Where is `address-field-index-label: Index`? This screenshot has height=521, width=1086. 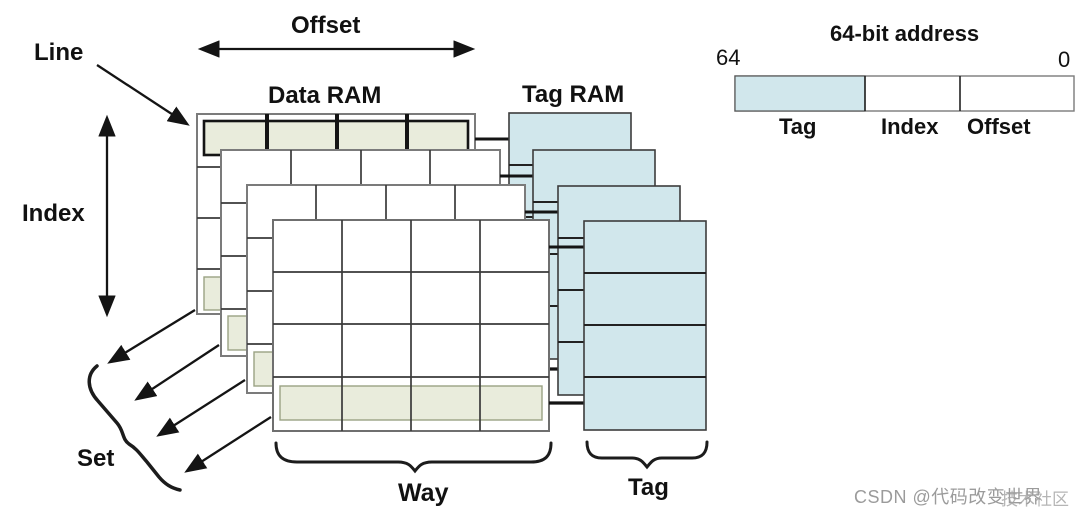 address-field-index-label: Index is located at coordinates (910, 126).